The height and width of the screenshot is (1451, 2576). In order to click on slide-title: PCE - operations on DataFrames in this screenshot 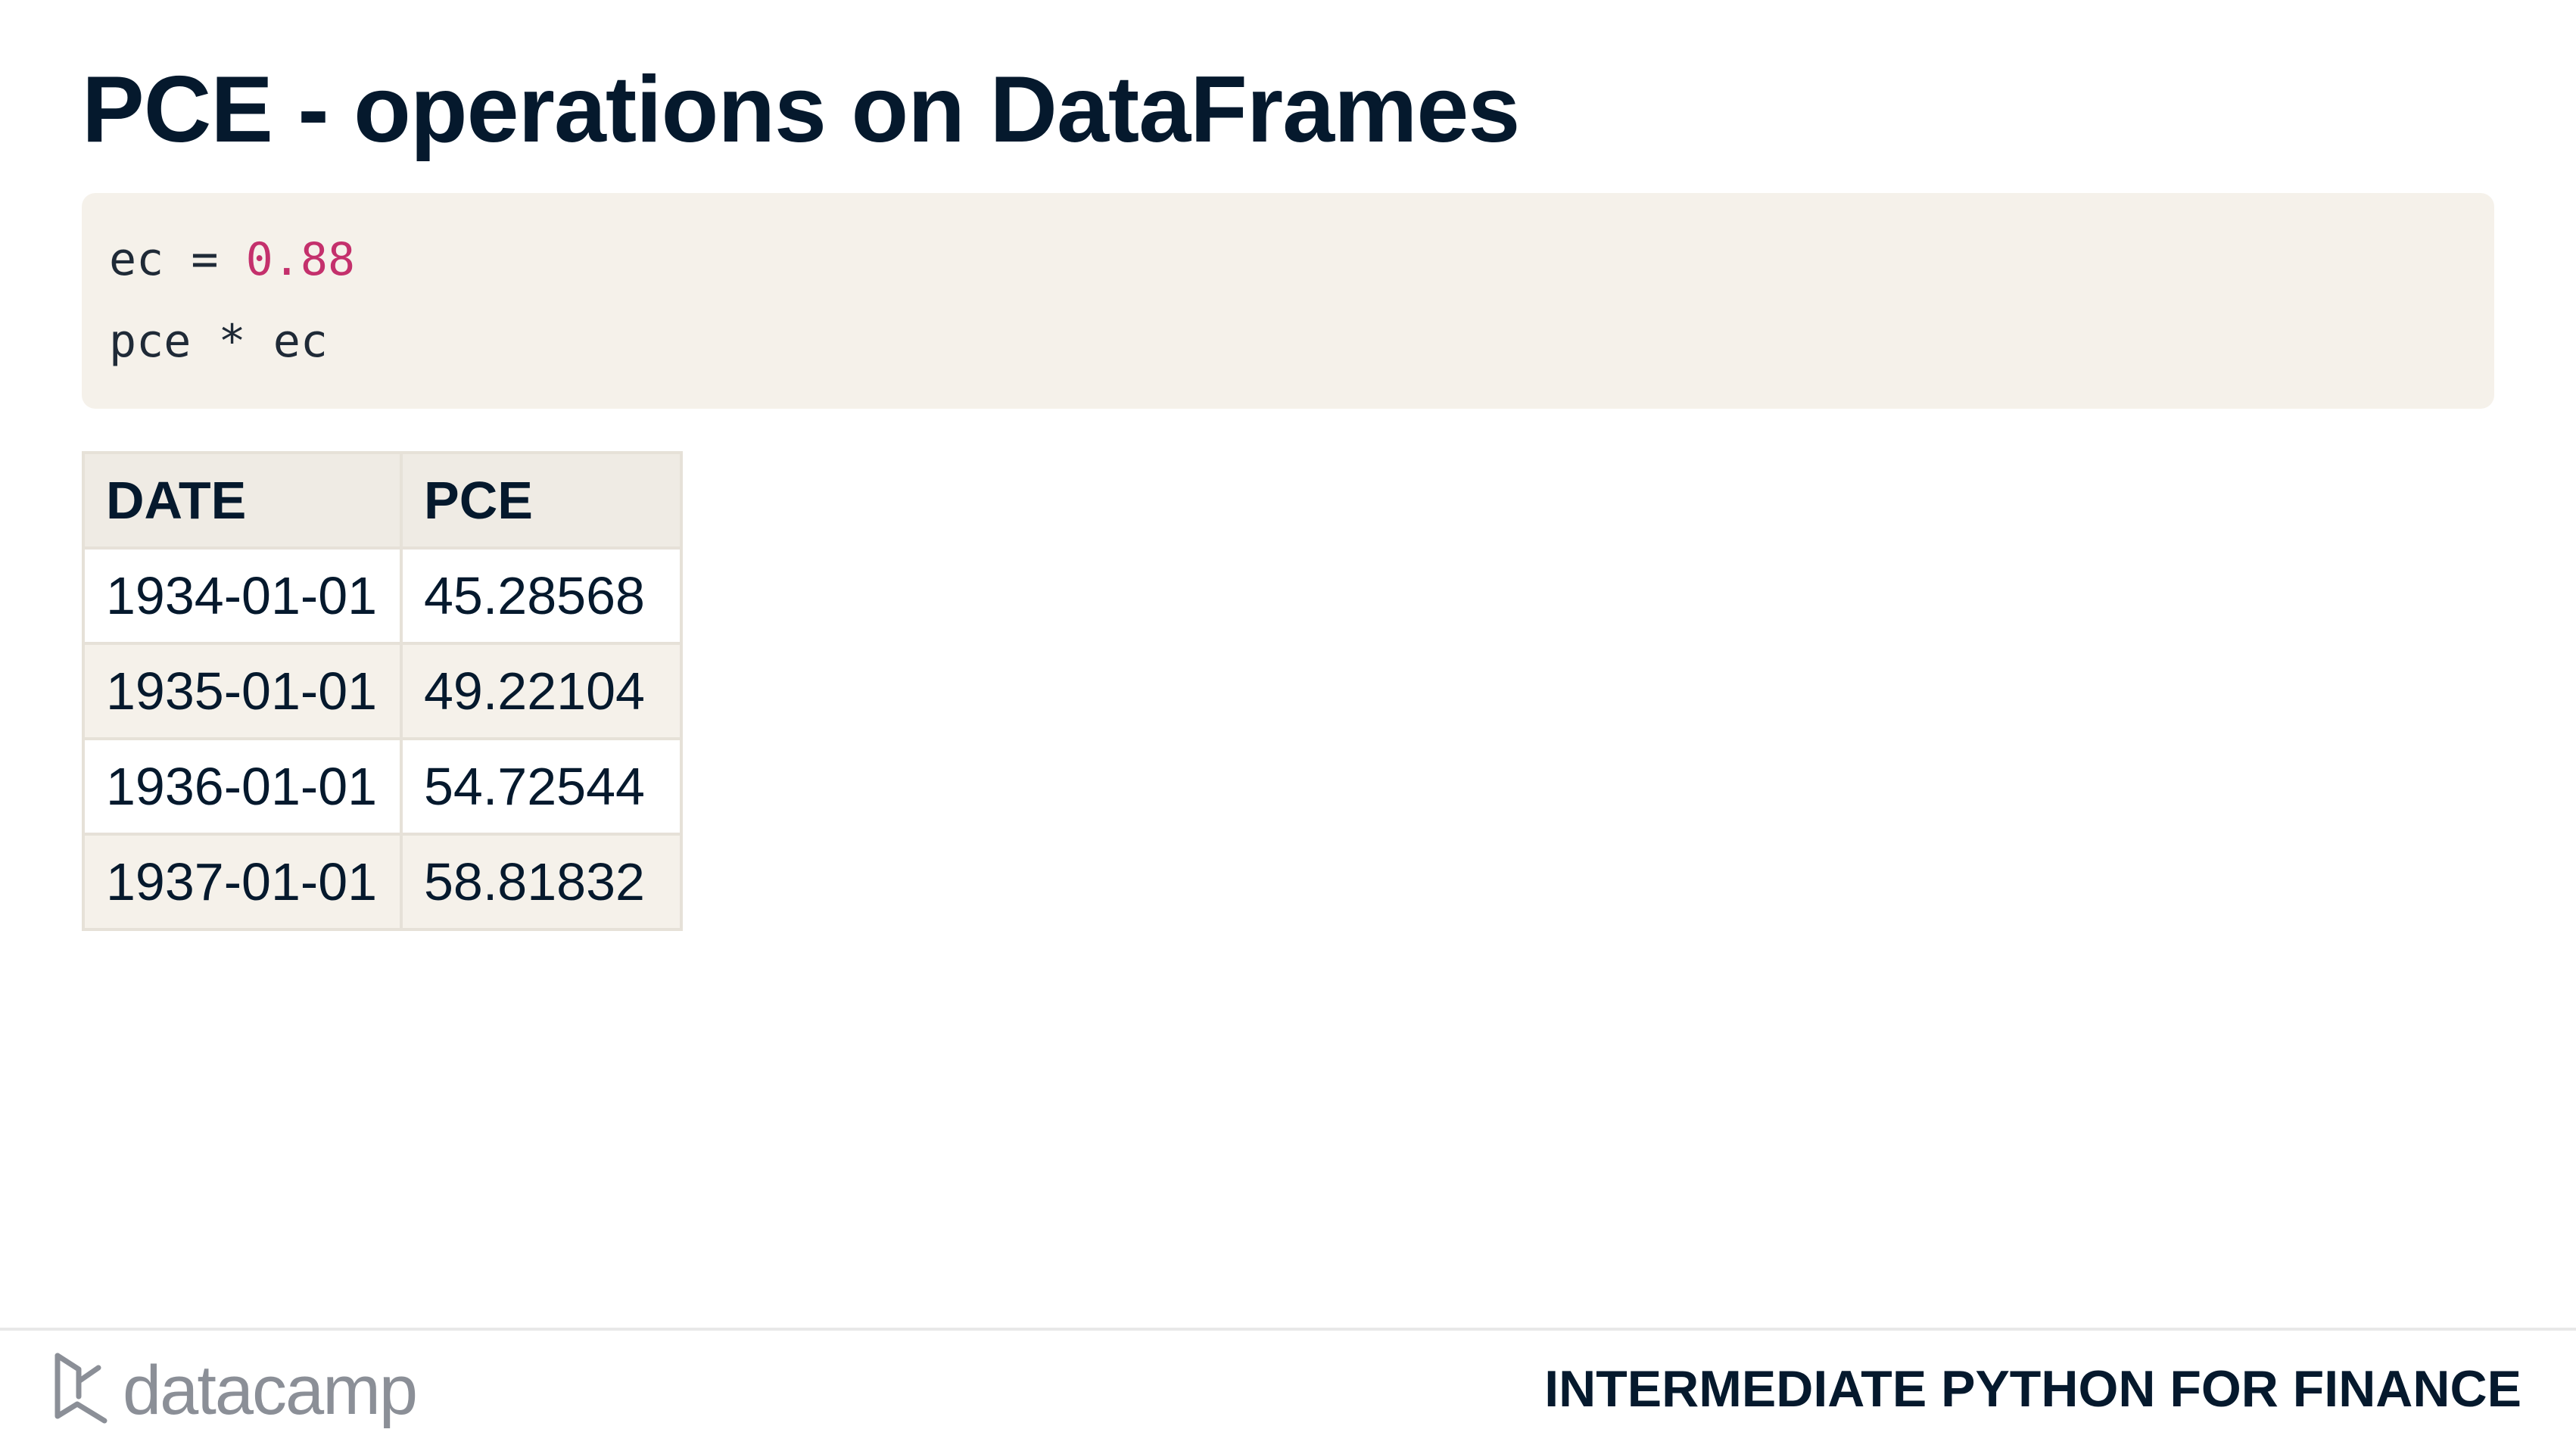, I will do `click(801, 110)`.